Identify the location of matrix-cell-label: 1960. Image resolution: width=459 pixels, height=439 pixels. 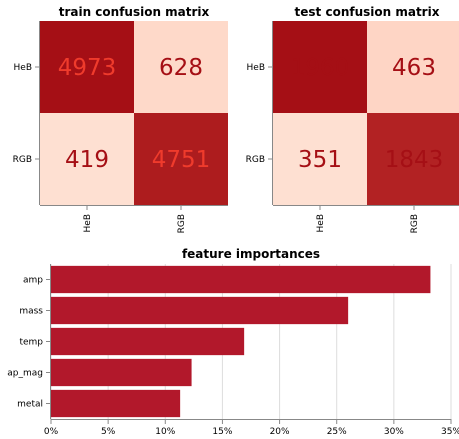
(320, 68).